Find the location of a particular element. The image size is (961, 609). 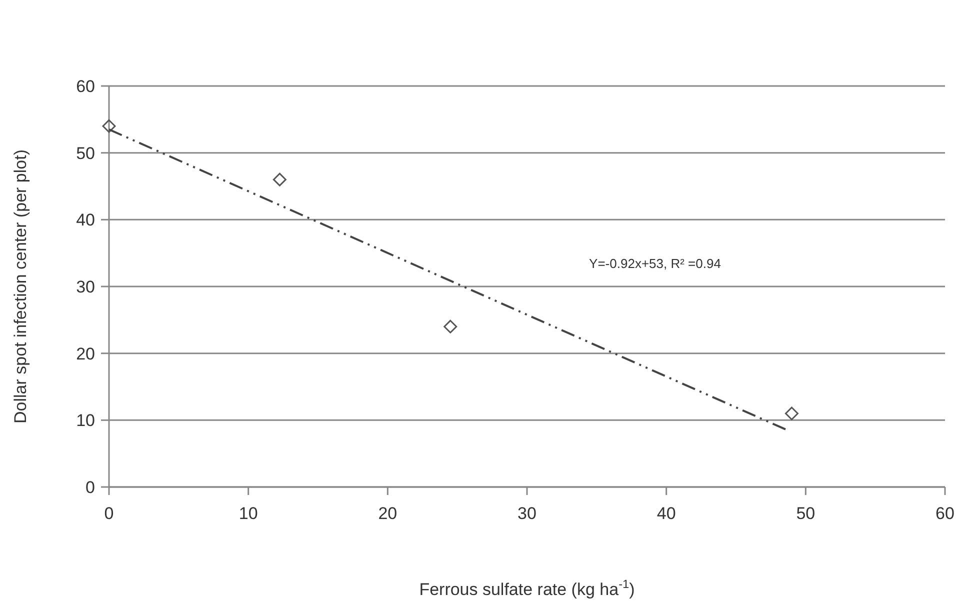

x-axis-title: Ferrous sulfate rate (kg ha$^{-1}$) is located at coordinates (527, 588).